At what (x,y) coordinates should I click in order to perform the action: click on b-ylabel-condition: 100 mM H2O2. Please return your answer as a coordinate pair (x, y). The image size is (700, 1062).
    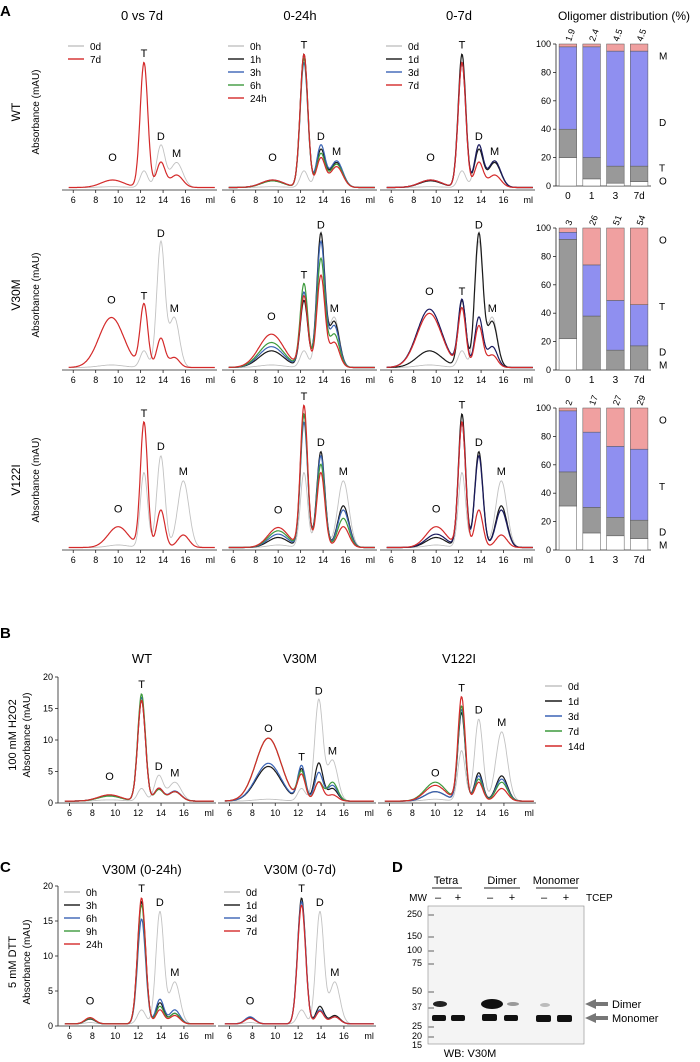
    Looking at the image, I should click on (13, 735).